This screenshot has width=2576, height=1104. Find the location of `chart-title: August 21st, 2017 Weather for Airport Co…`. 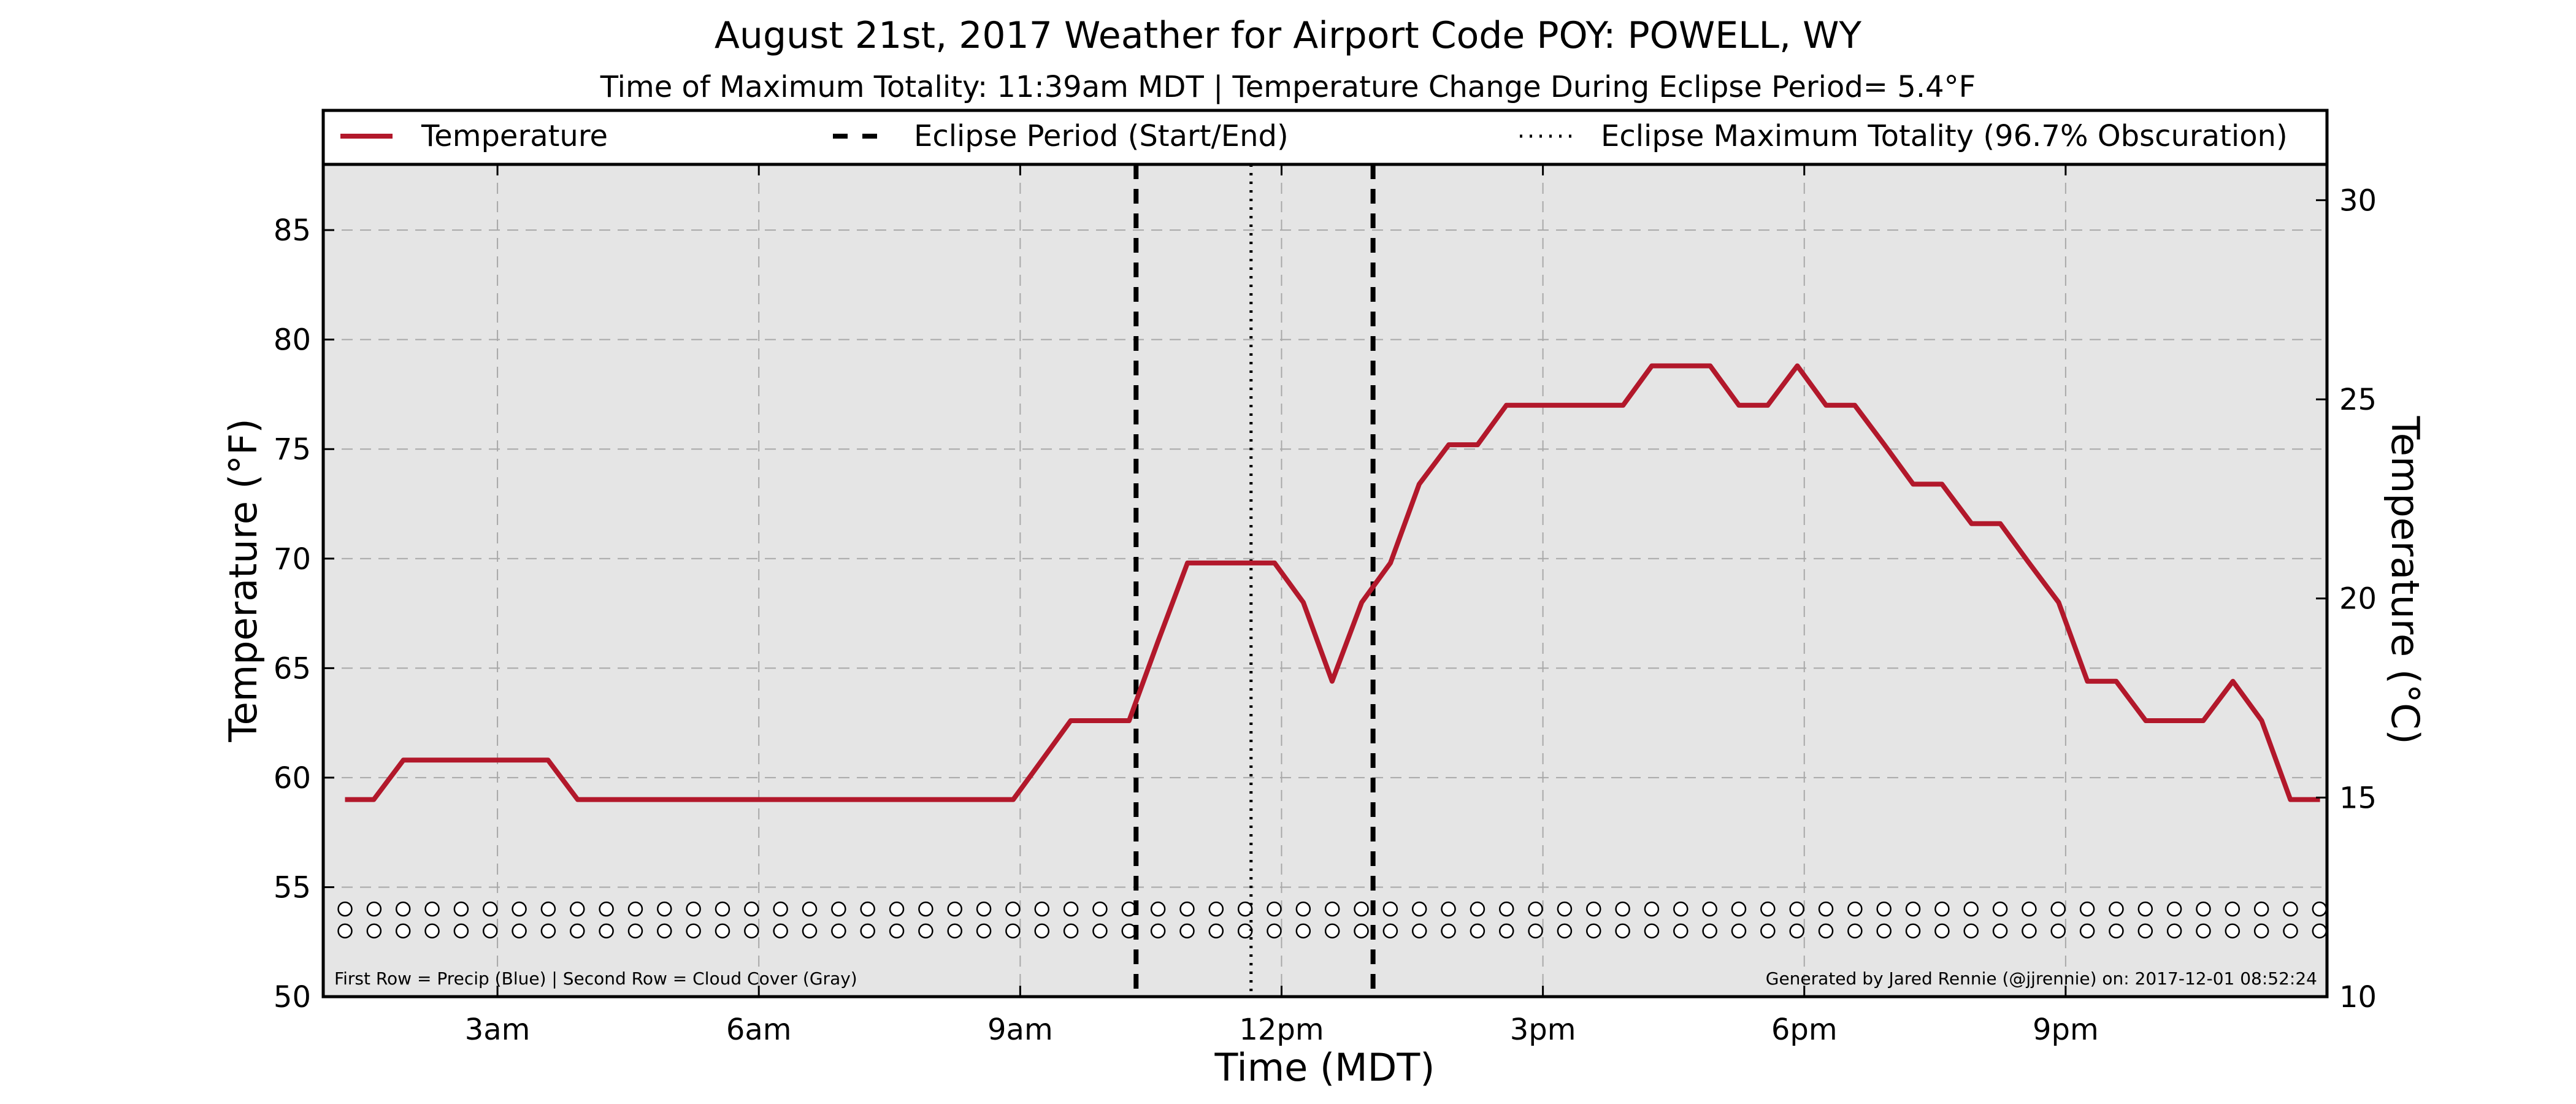

chart-title: August 21st, 2017 Weather for Airport Co… is located at coordinates (1288, 35).